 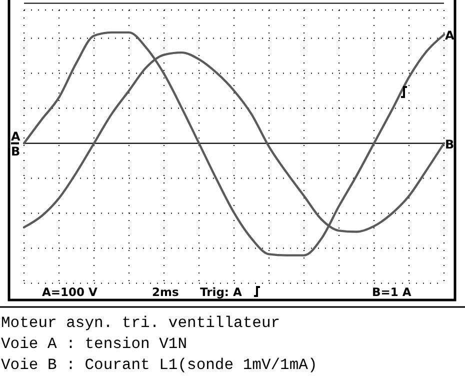 I want to click on text: Moteur asyn. tri. ventillateur, so click(x=140, y=323).